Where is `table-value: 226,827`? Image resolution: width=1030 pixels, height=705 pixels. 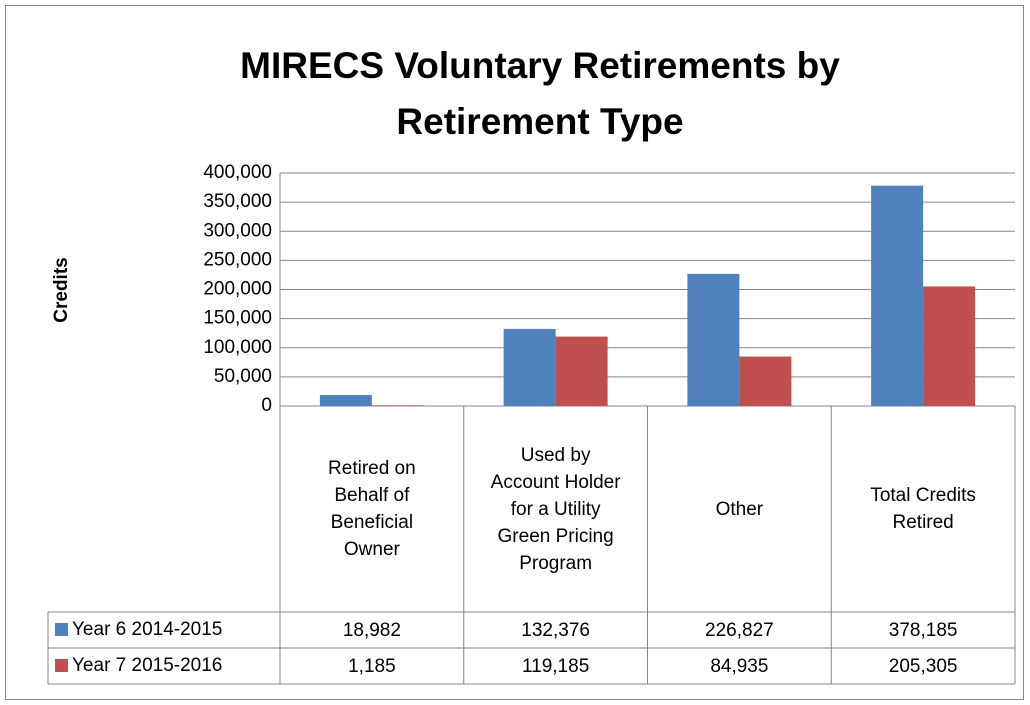
table-value: 226,827 is located at coordinates (740, 630).